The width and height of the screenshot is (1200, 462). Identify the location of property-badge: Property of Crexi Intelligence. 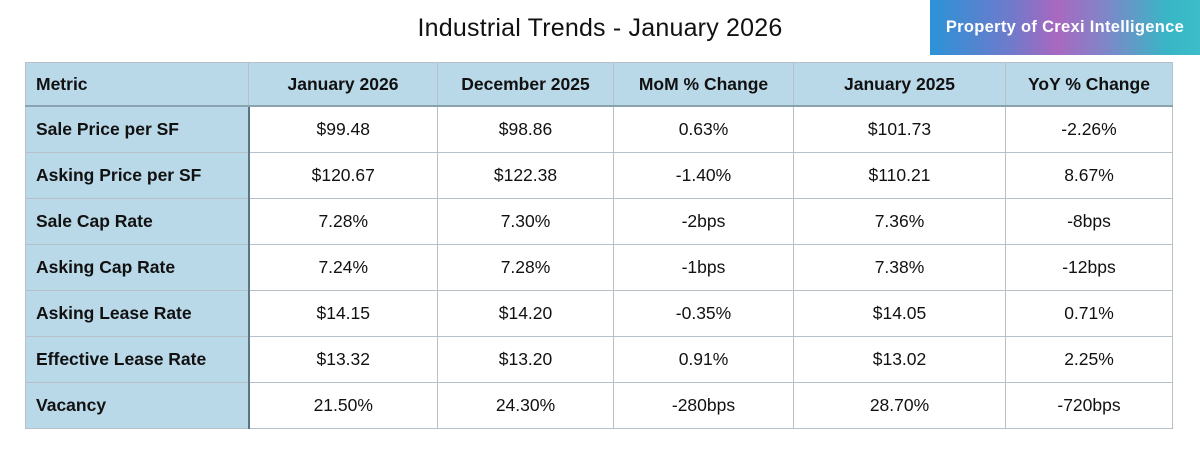
(1065, 27).